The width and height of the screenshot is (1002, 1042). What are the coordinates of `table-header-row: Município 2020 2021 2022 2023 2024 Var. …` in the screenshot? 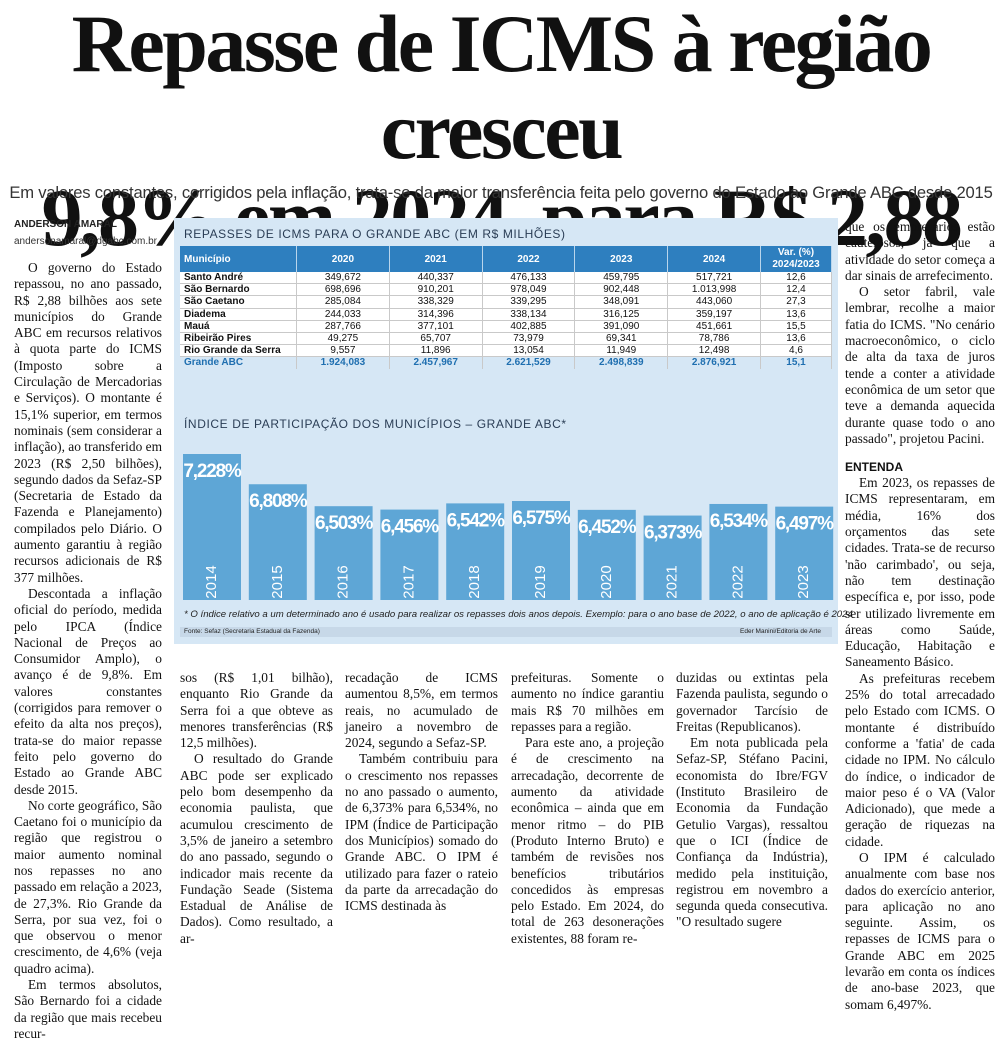 It's located at (506, 259).